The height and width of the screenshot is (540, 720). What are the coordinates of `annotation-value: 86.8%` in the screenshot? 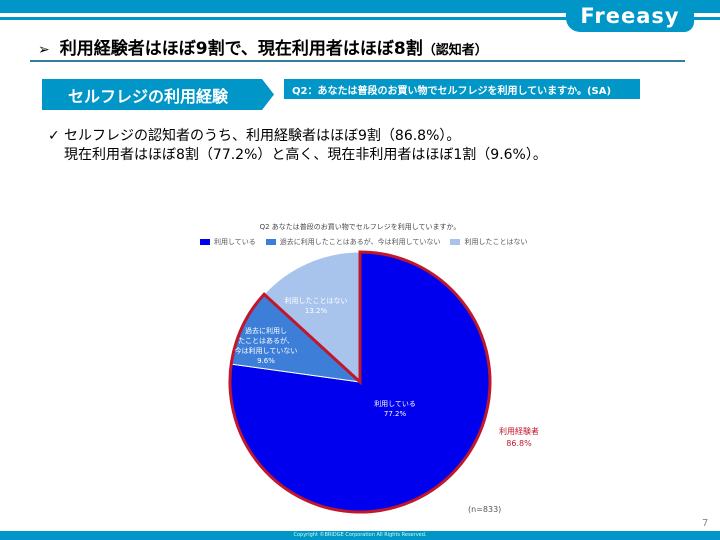 It's located at (519, 443).